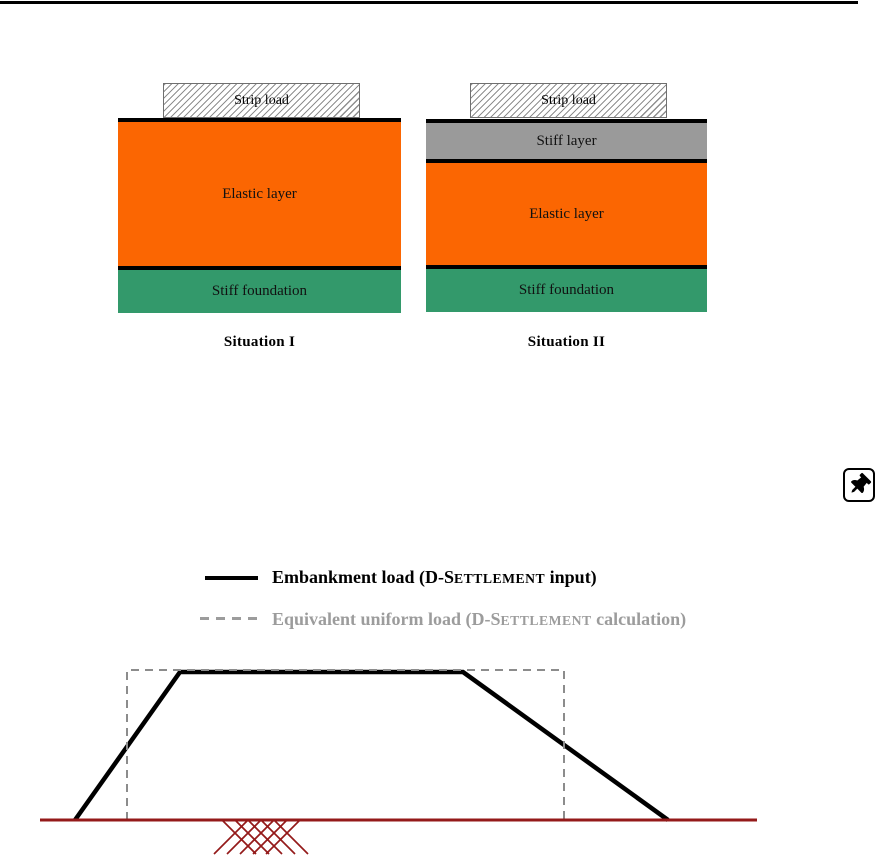  What do you see at coordinates (386, 619) in the screenshot?
I see `legend-label-text: Equivalent uniform load (D-S` at bounding box center [386, 619].